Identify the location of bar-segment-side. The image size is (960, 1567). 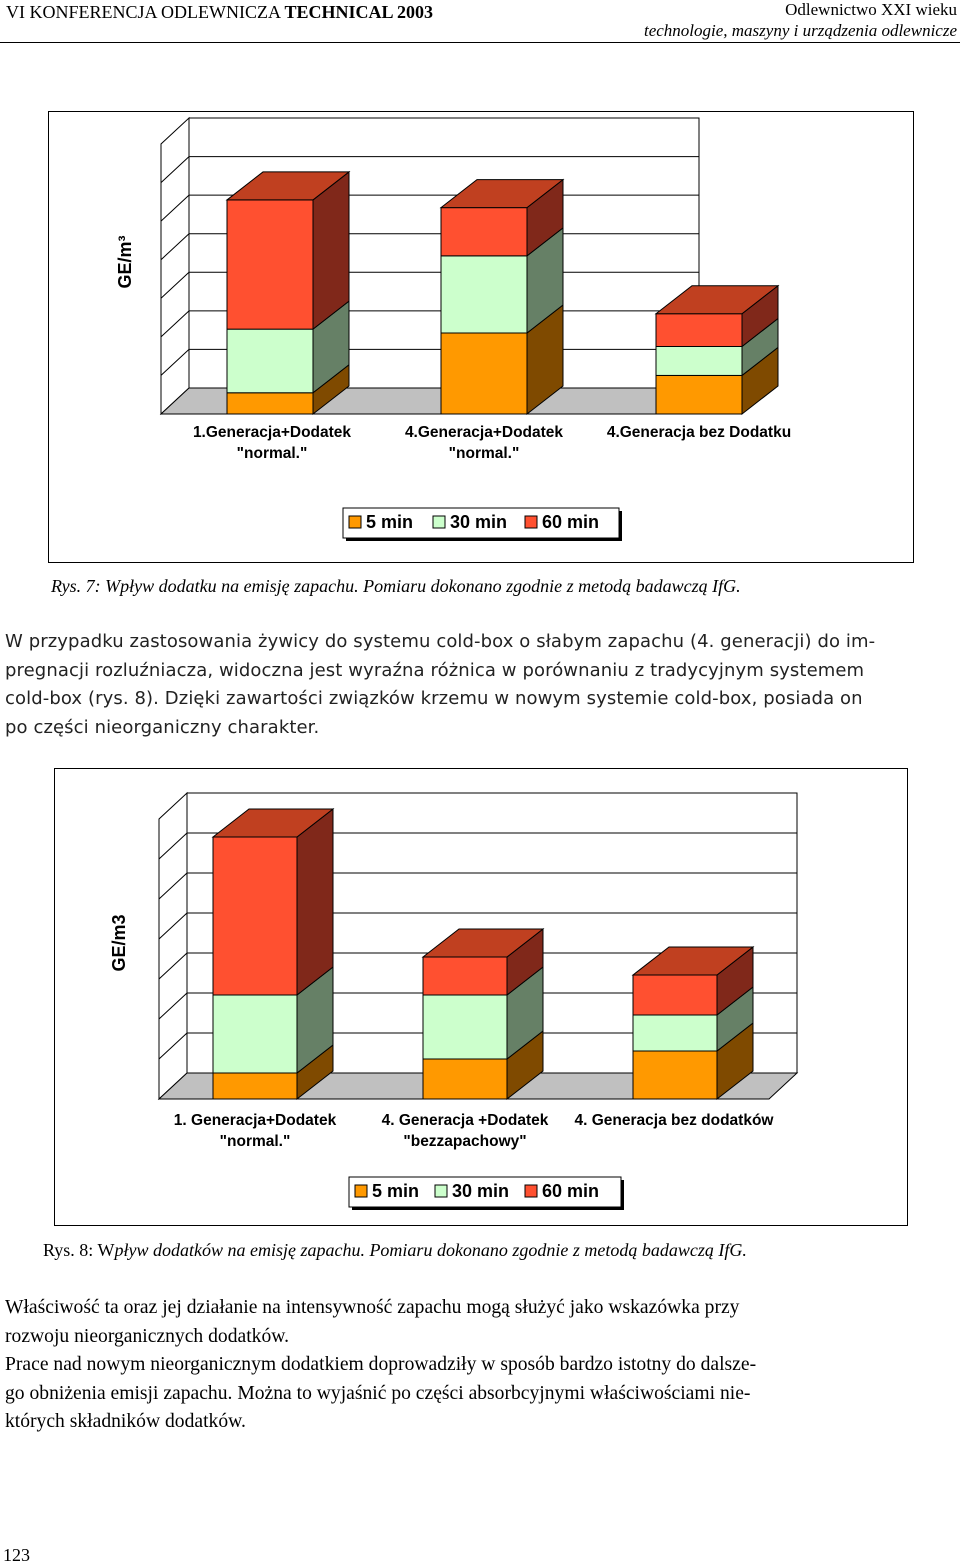
(315, 902).